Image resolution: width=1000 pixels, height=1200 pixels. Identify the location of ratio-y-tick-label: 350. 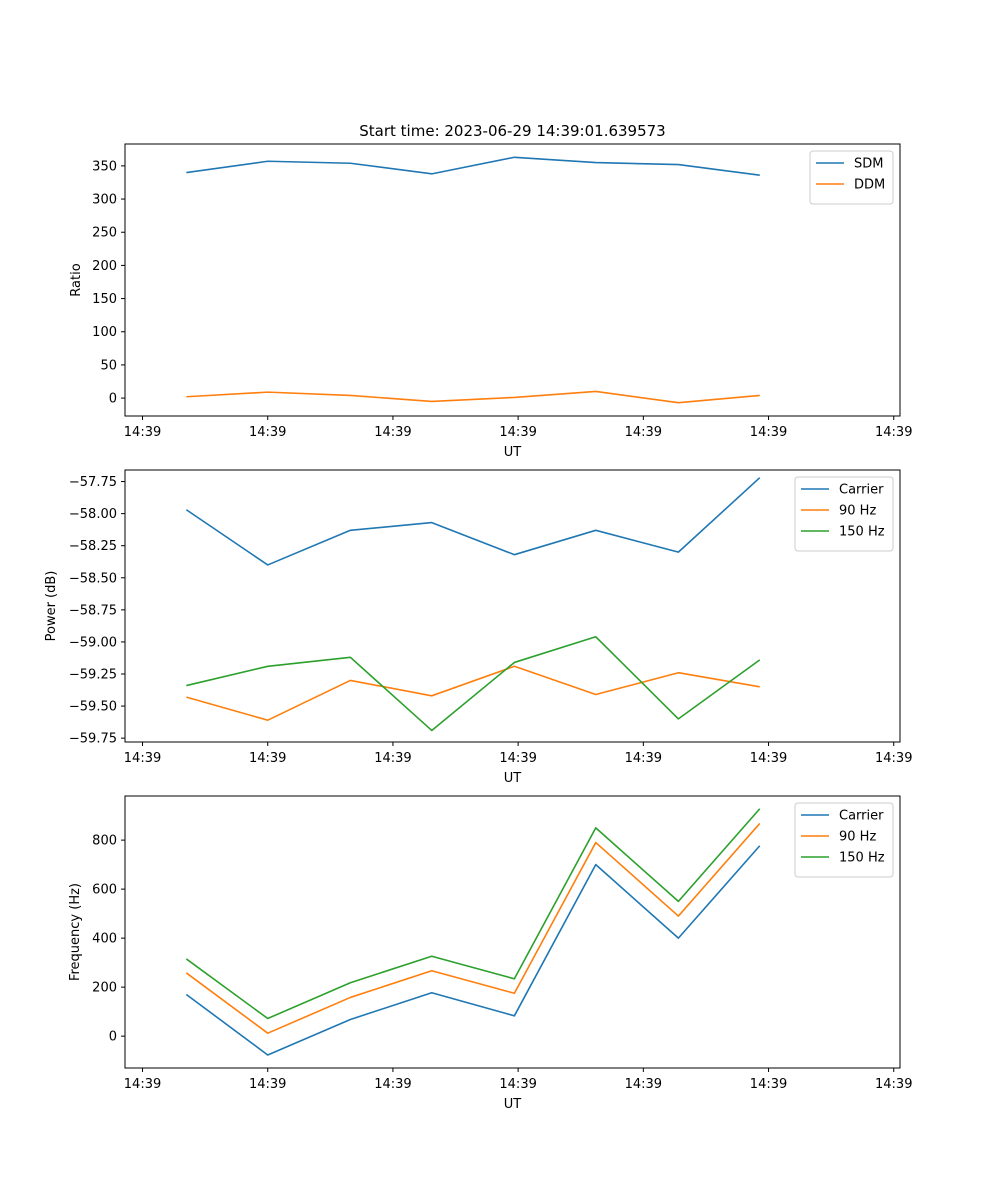
(104, 166).